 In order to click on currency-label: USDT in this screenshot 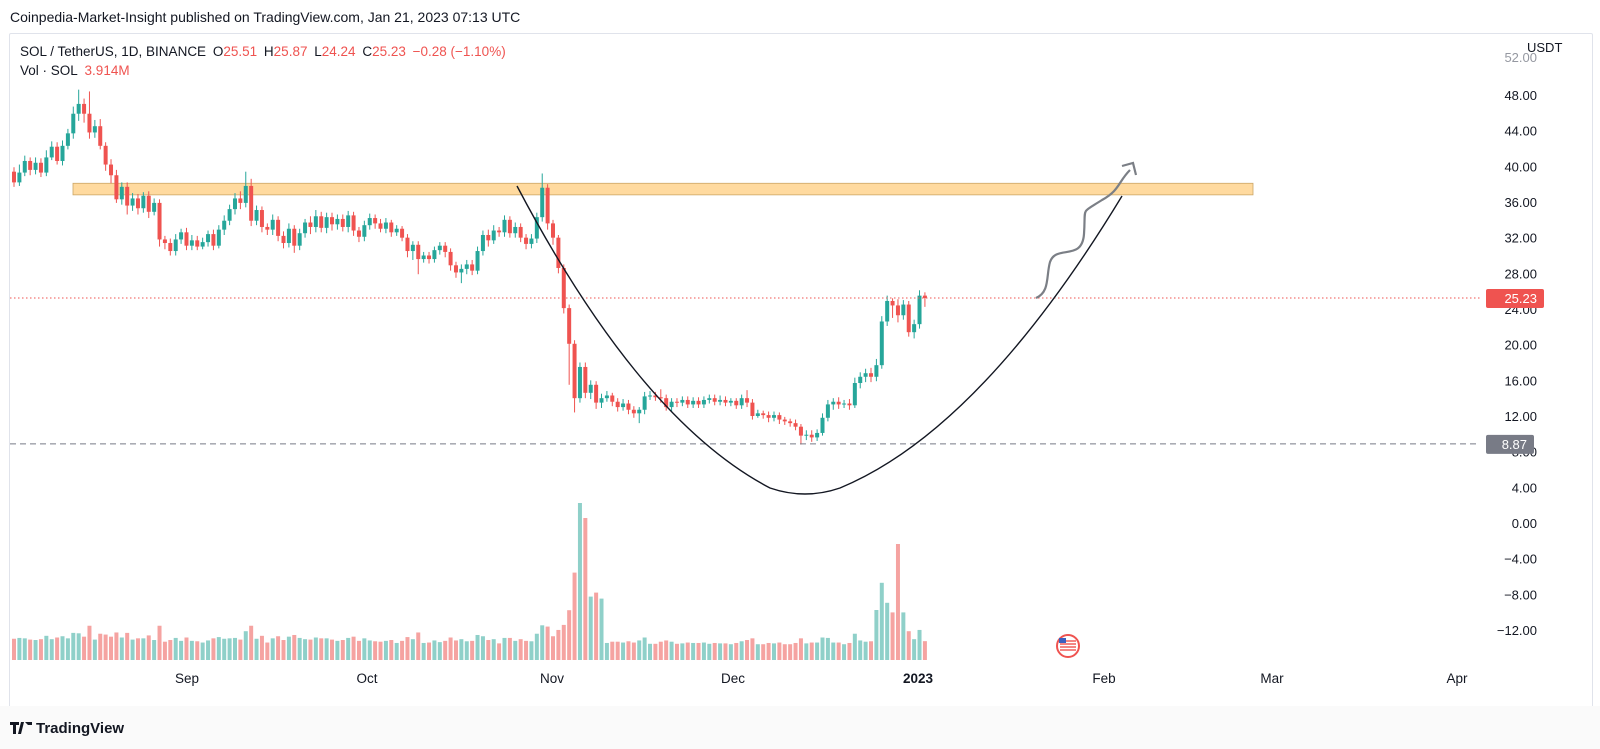, I will do `click(1545, 47)`.